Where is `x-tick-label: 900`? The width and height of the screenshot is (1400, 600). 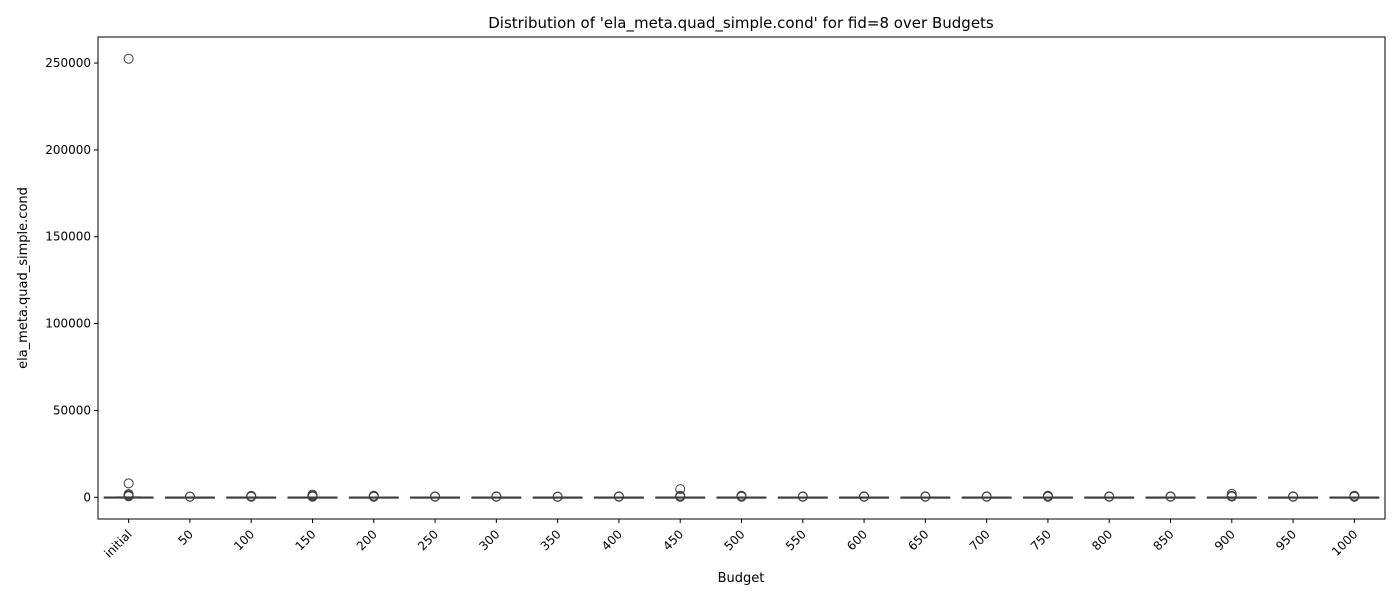 x-tick-label: 900 is located at coordinates (1225, 540).